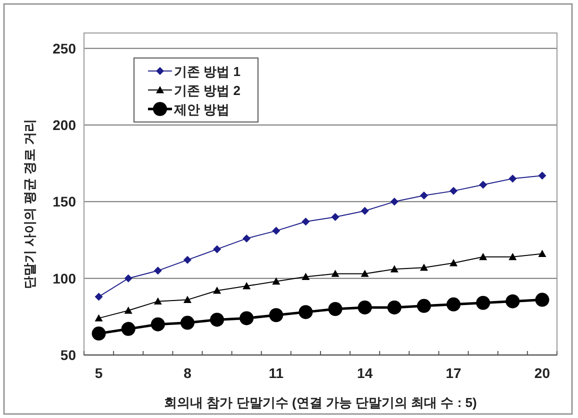 This screenshot has width=578, height=418. Describe the element at coordinates (68, 355) in the screenshot. I see `y-tick-label: 50` at that location.